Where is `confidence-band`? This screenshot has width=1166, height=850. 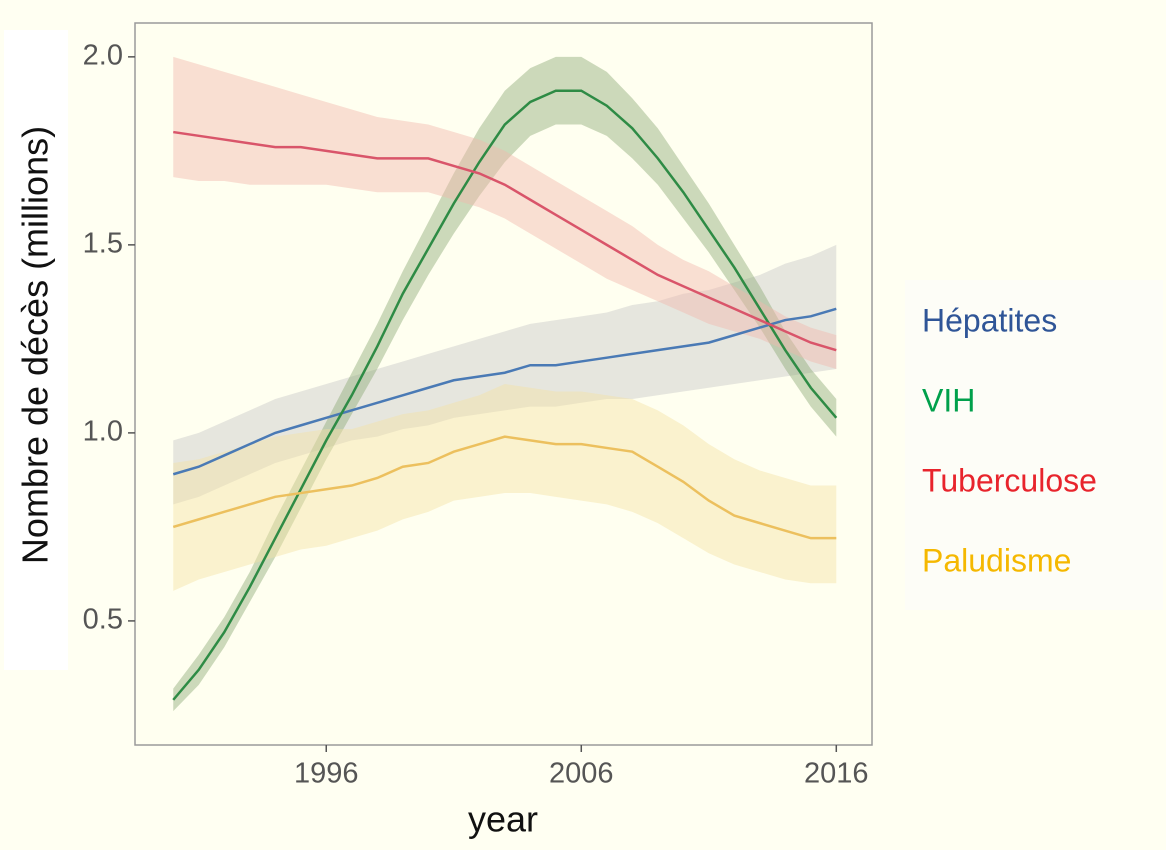
confidence-band is located at coordinates (505, 487).